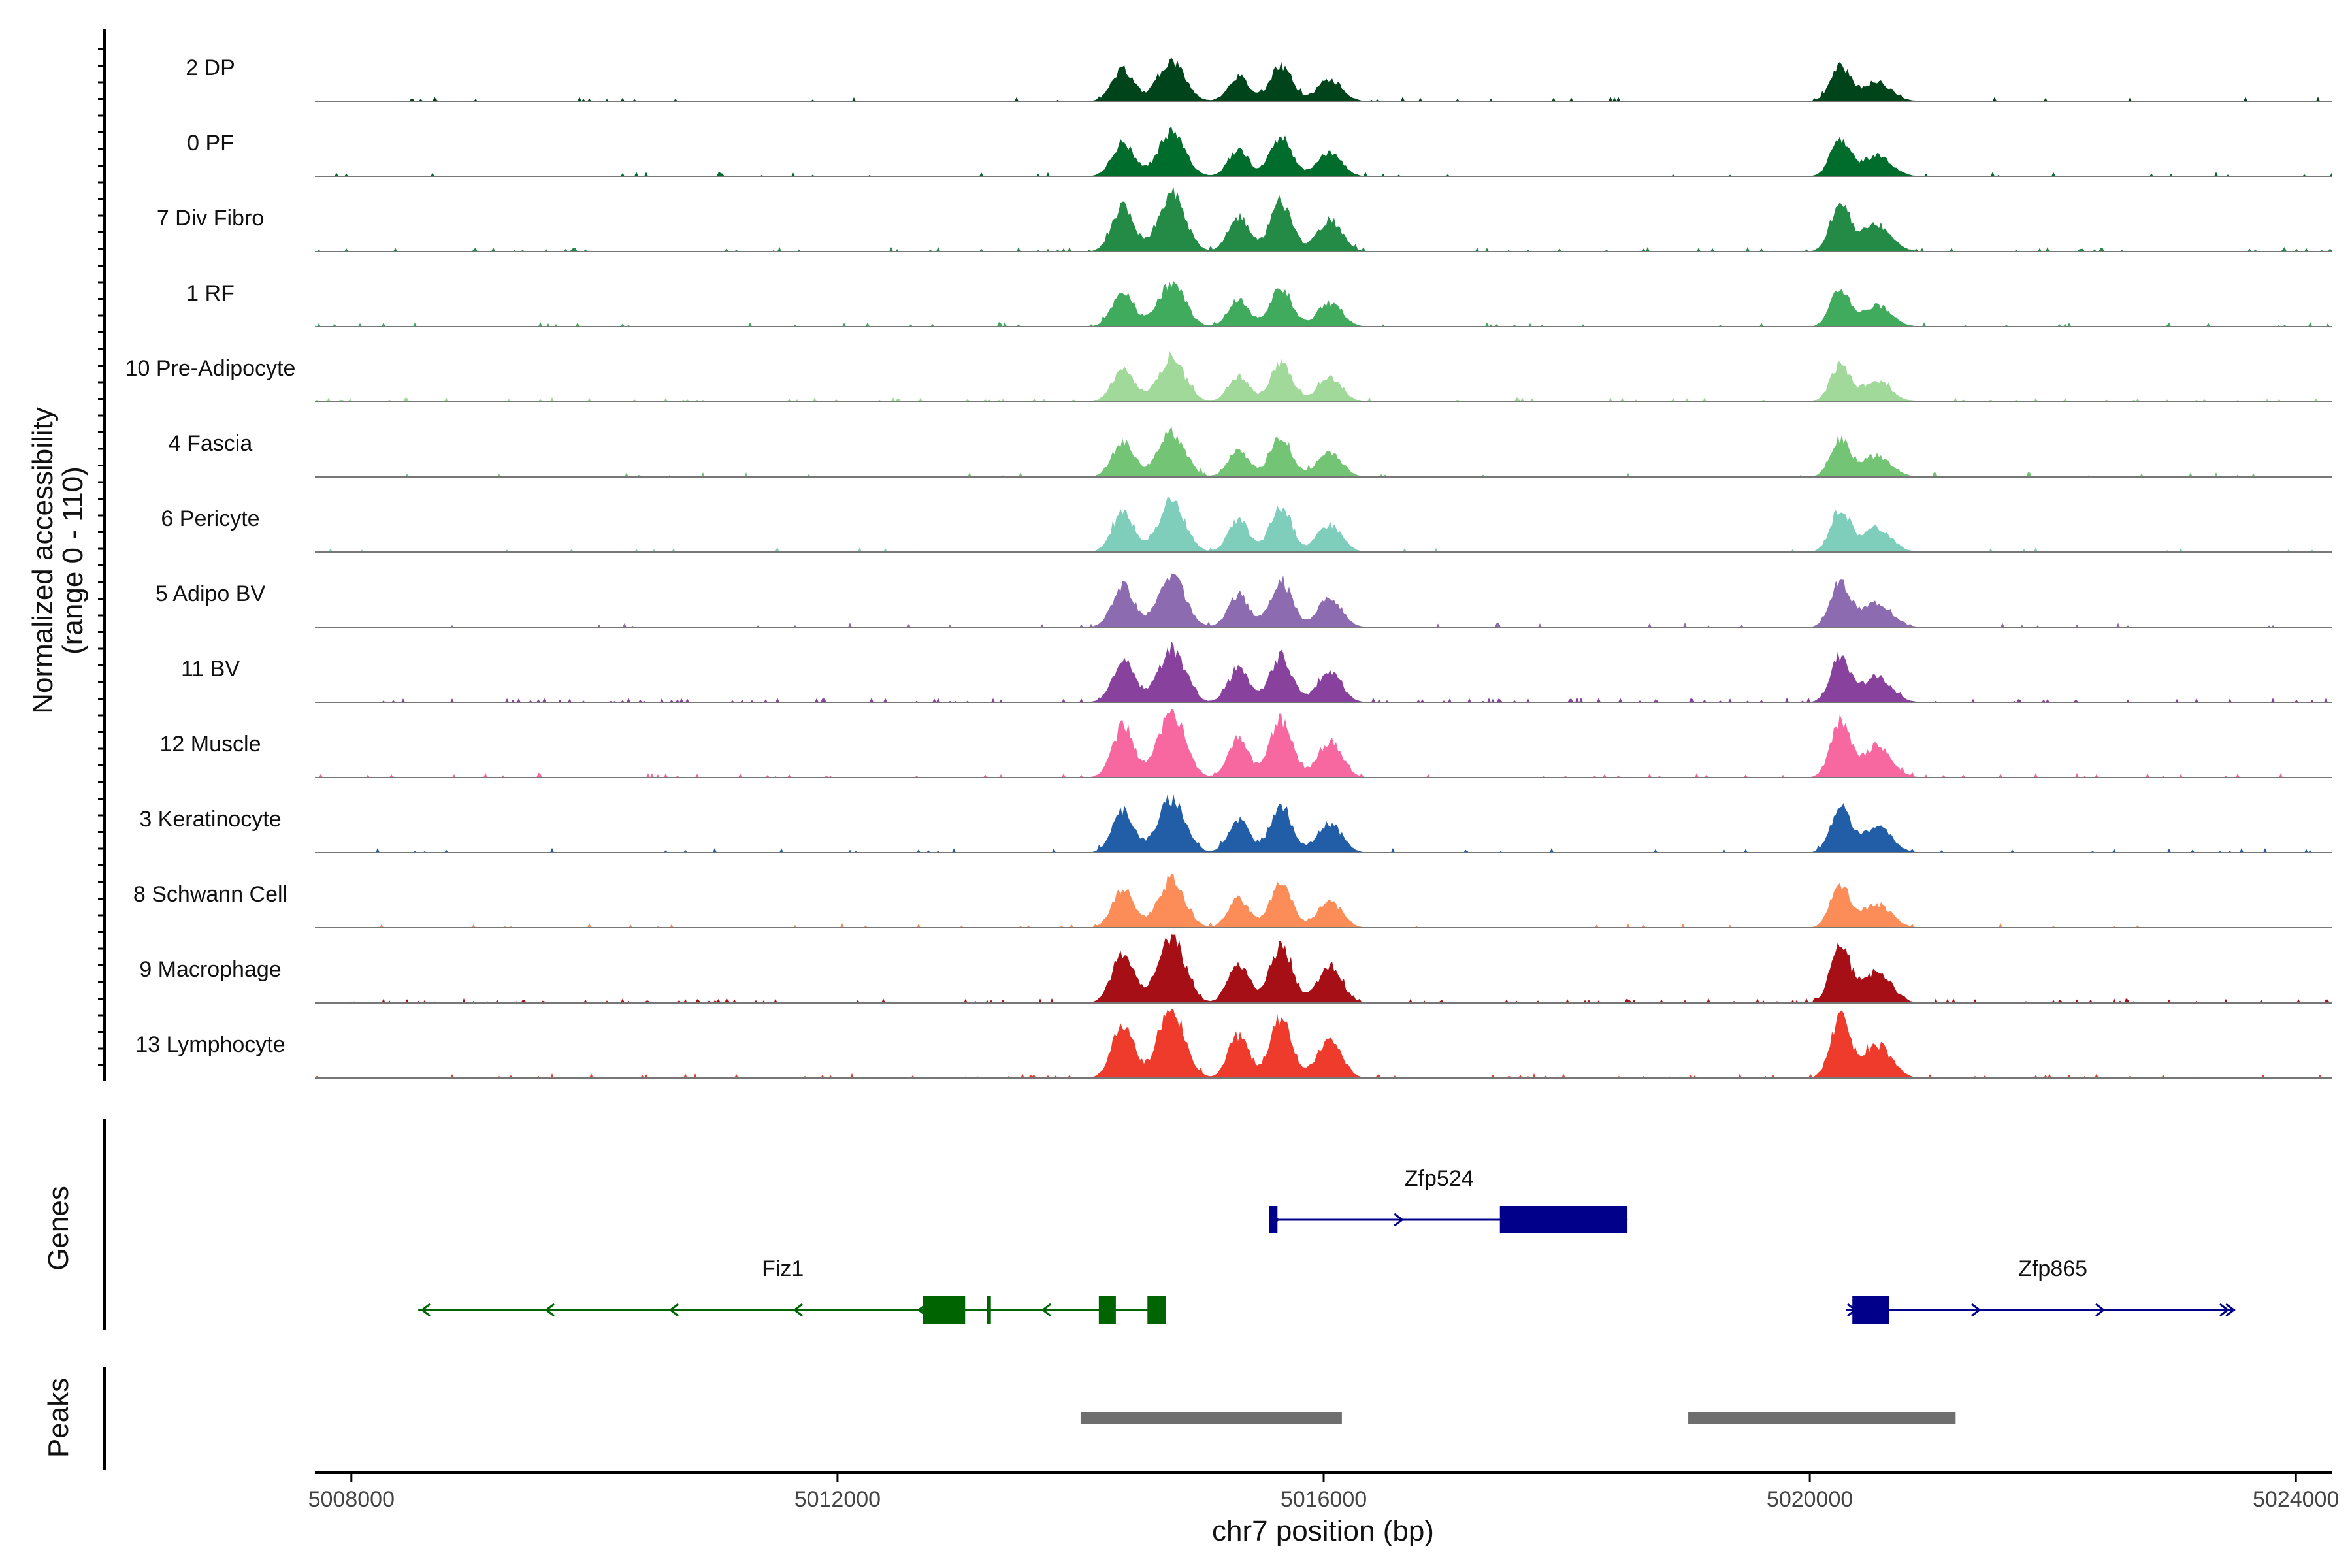  I want to click on track-label: 3 Keratinocyte, so click(210, 819).